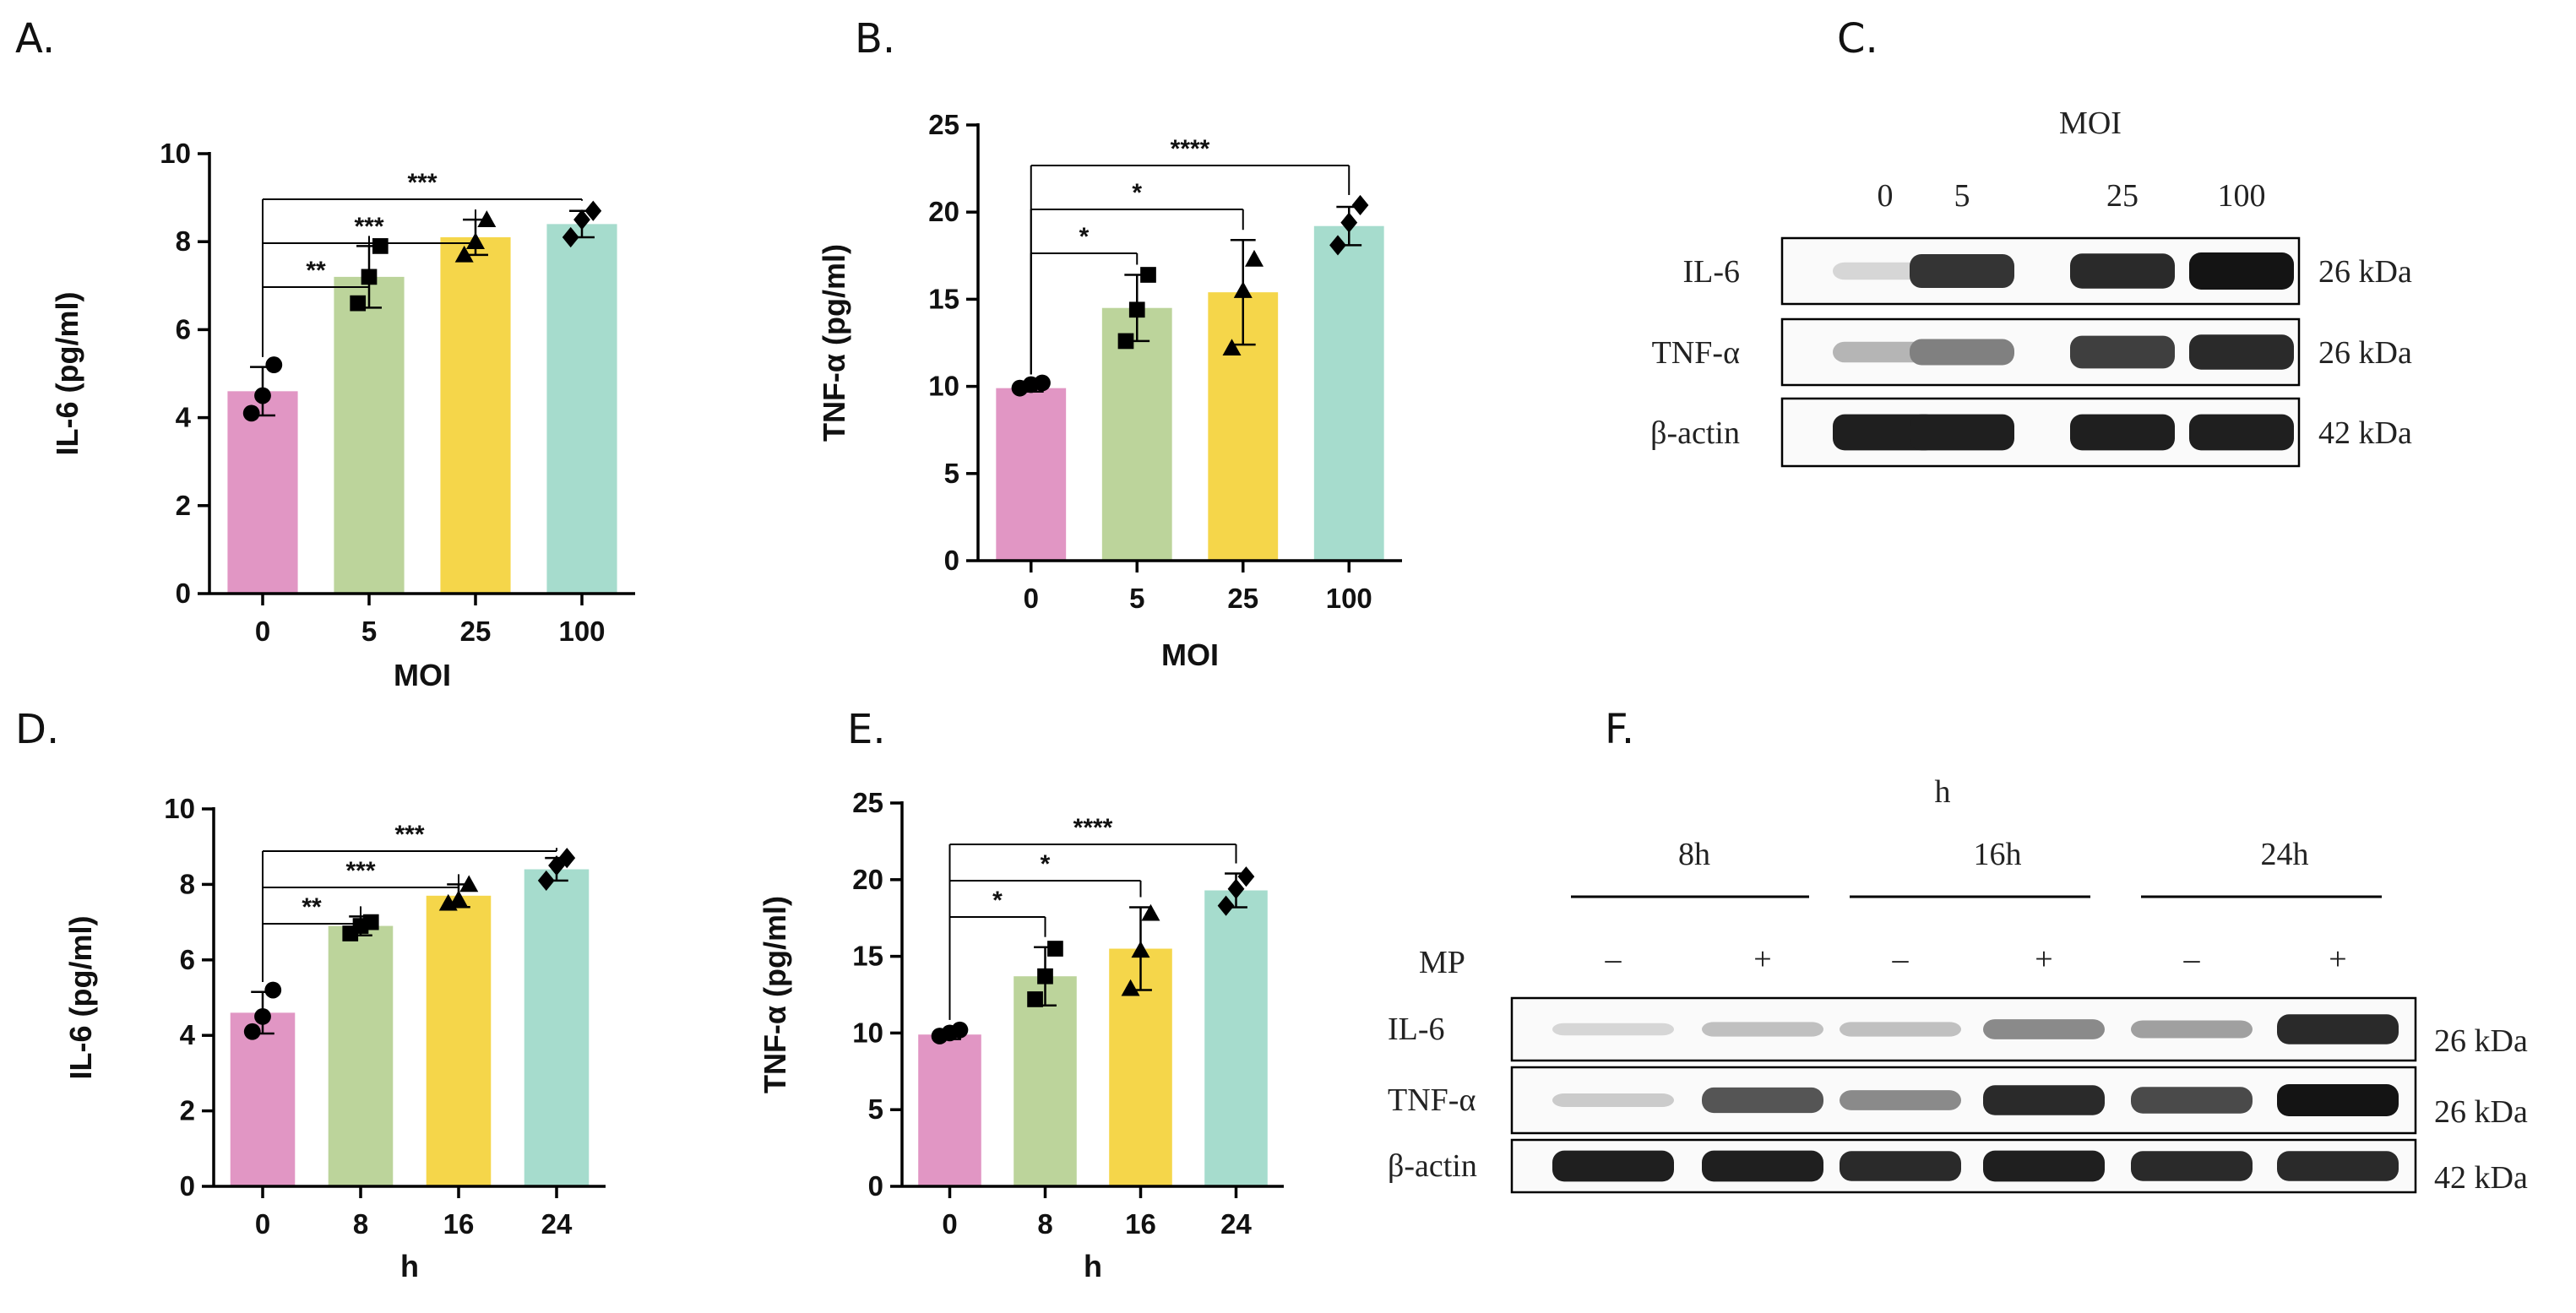  I want to click on panel-letter: D., so click(37, 729).